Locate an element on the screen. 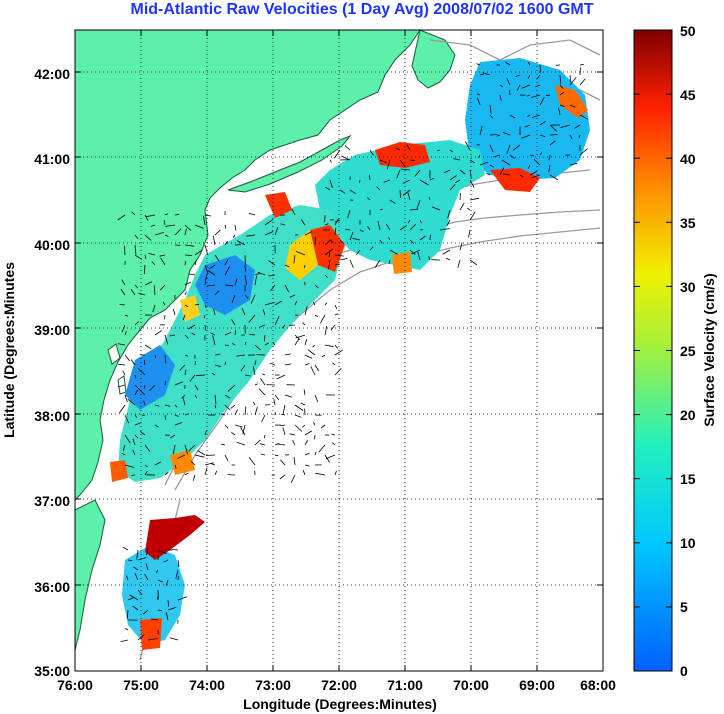 This screenshot has width=724, height=714. y-tick-label: 40:00 is located at coordinates (52, 245).